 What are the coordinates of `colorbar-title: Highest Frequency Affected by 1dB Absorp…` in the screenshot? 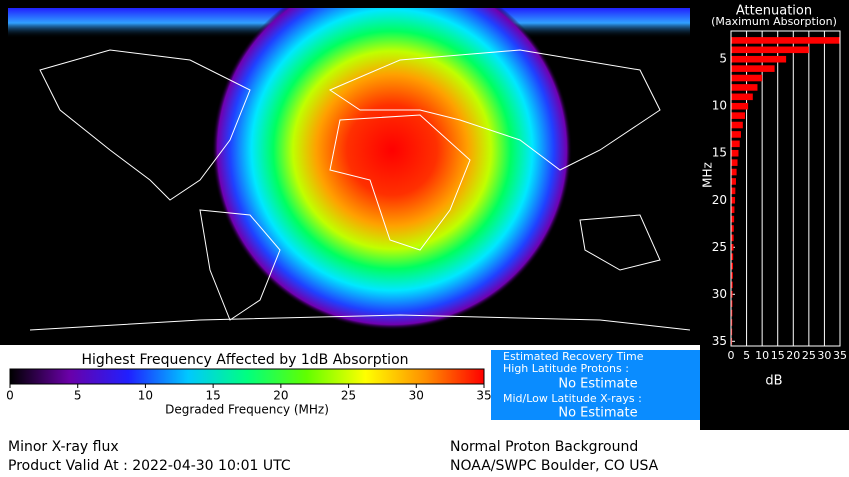 It's located at (244, 360).